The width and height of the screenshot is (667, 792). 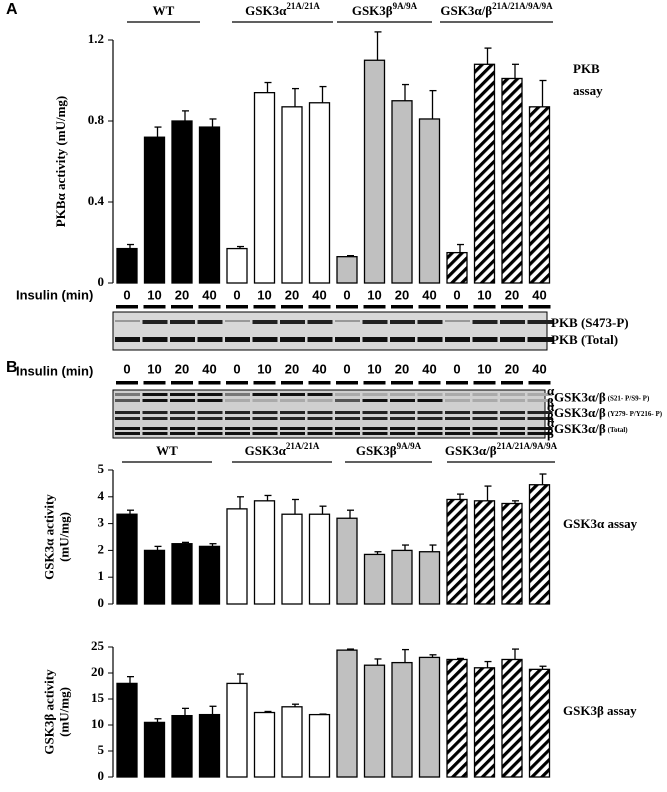 I want to click on y-tick-label: 1, so click(x=101, y=575).